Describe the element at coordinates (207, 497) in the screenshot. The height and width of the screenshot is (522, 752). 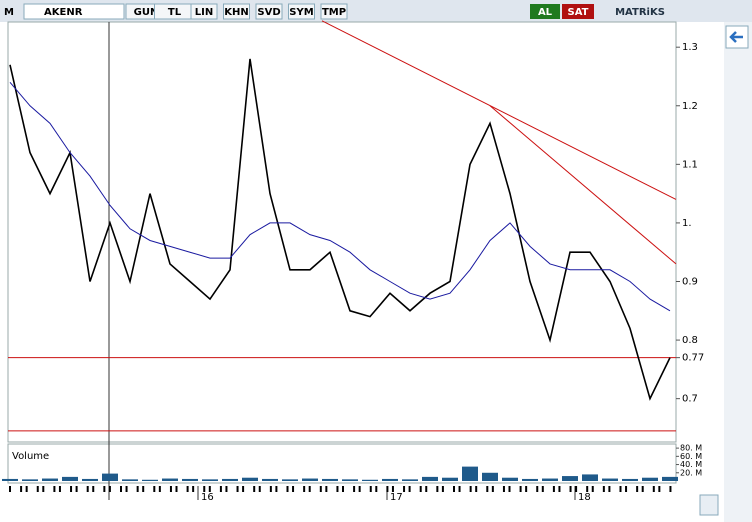
I see `x-tick-label: 16` at that location.